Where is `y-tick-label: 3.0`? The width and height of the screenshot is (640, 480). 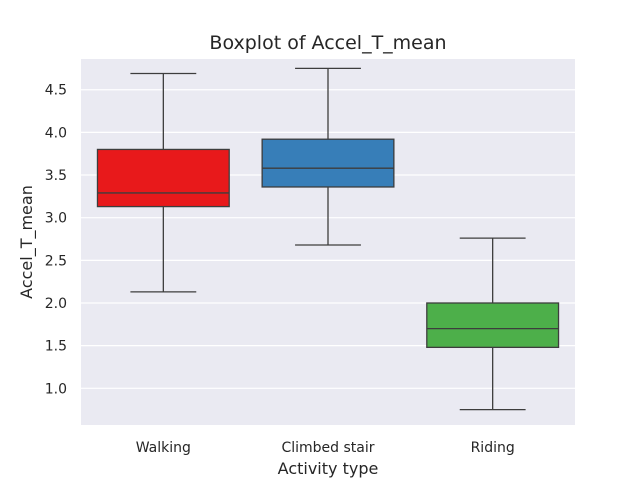
y-tick-label: 3.0 is located at coordinates (56, 219).